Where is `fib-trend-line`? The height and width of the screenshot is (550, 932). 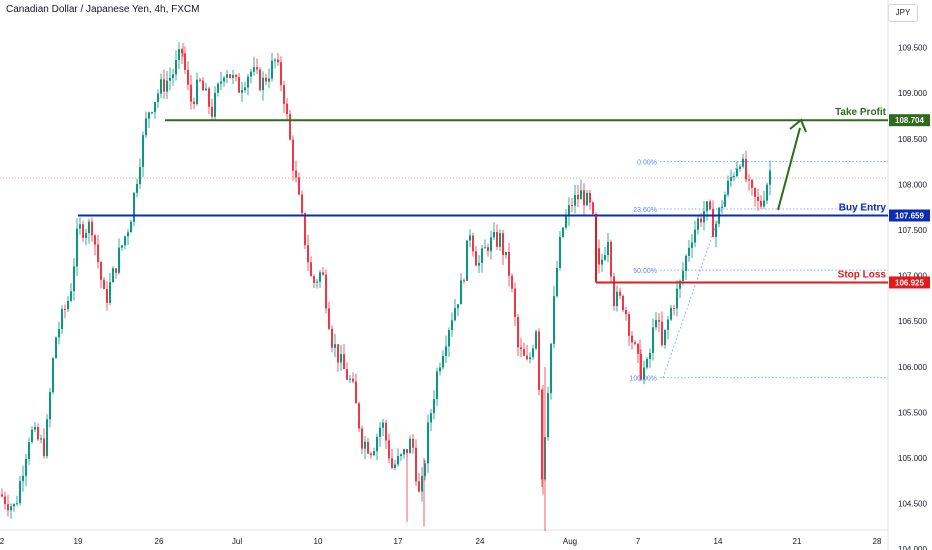 fib-trend-line is located at coordinates (700, 269).